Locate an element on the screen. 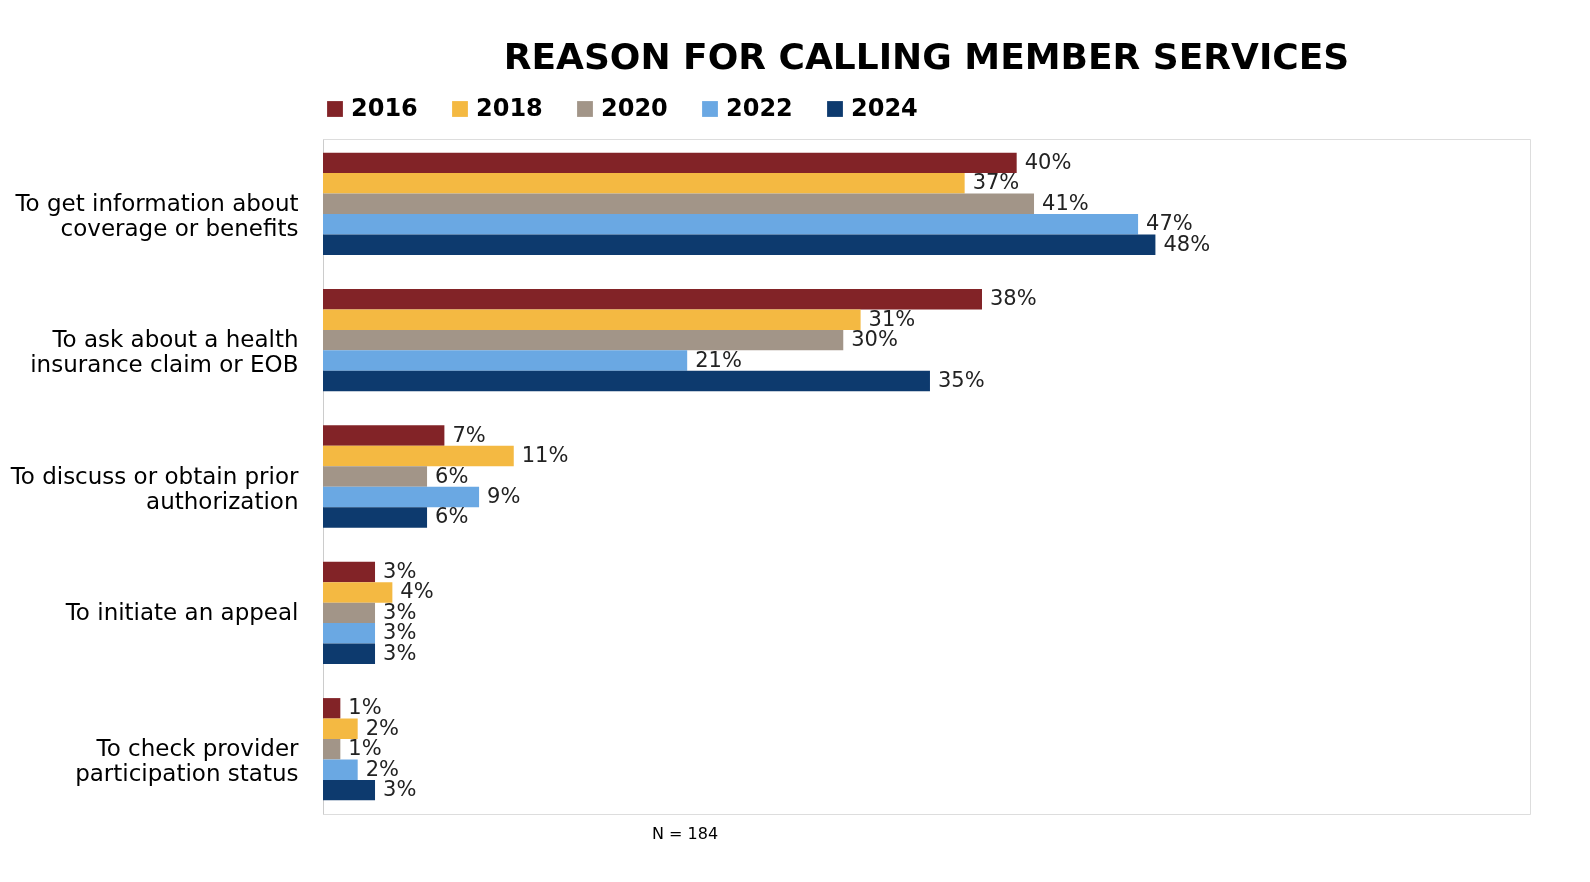 The image size is (1590, 882). data-label: 41% is located at coordinates (1065, 202).